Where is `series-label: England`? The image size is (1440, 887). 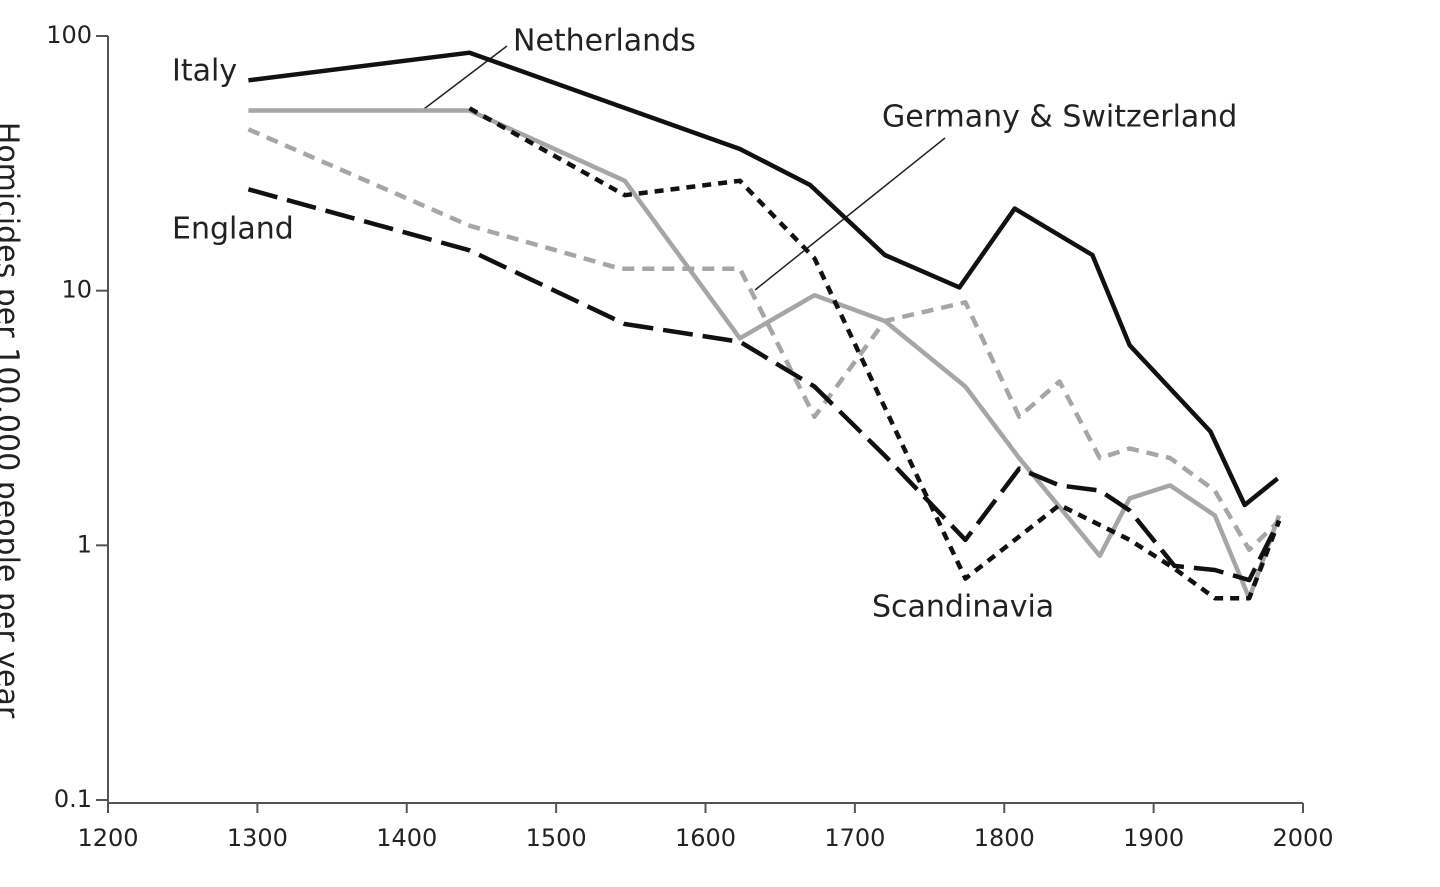 series-label: England is located at coordinates (233, 229).